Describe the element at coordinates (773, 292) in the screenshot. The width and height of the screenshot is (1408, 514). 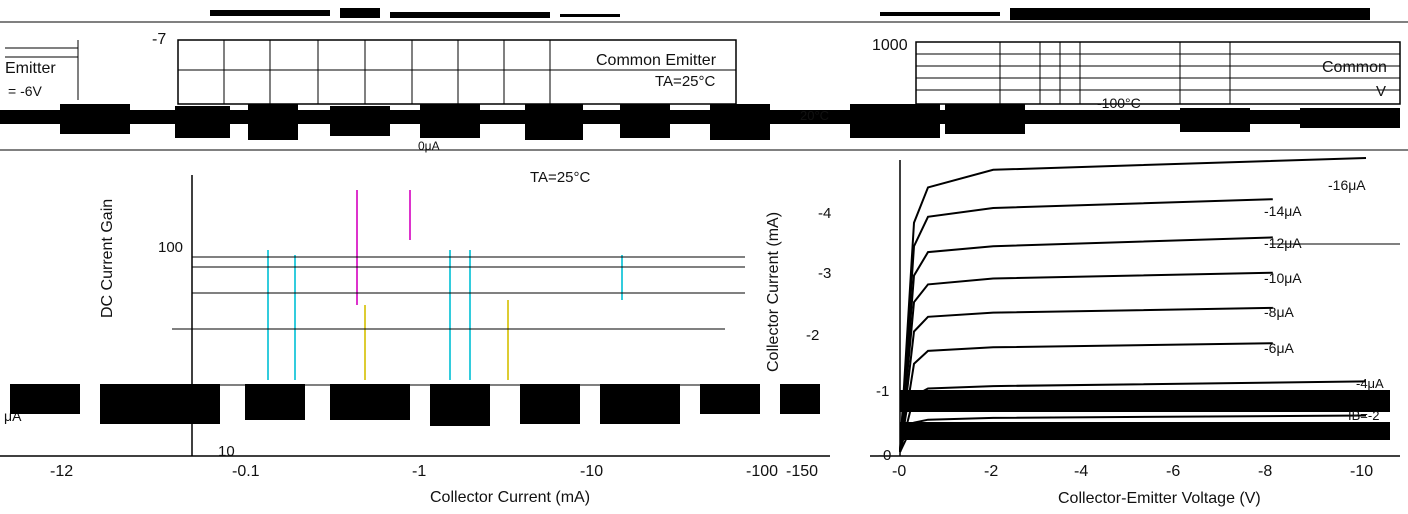
I see `ic-y-axis-label: Collector Current (mA)` at that location.